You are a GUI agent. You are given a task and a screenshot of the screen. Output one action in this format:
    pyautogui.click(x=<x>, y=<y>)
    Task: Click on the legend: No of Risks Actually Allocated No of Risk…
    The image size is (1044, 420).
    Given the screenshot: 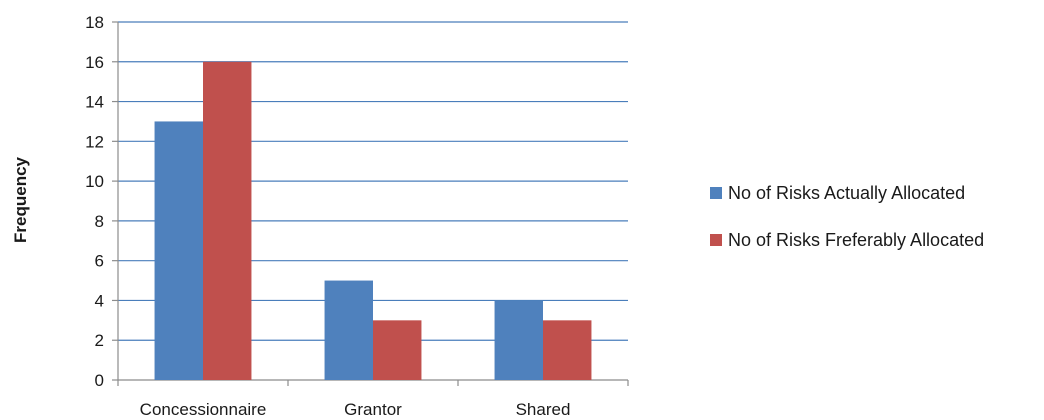 What is the action you would take?
    pyautogui.click(x=847, y=216)
    